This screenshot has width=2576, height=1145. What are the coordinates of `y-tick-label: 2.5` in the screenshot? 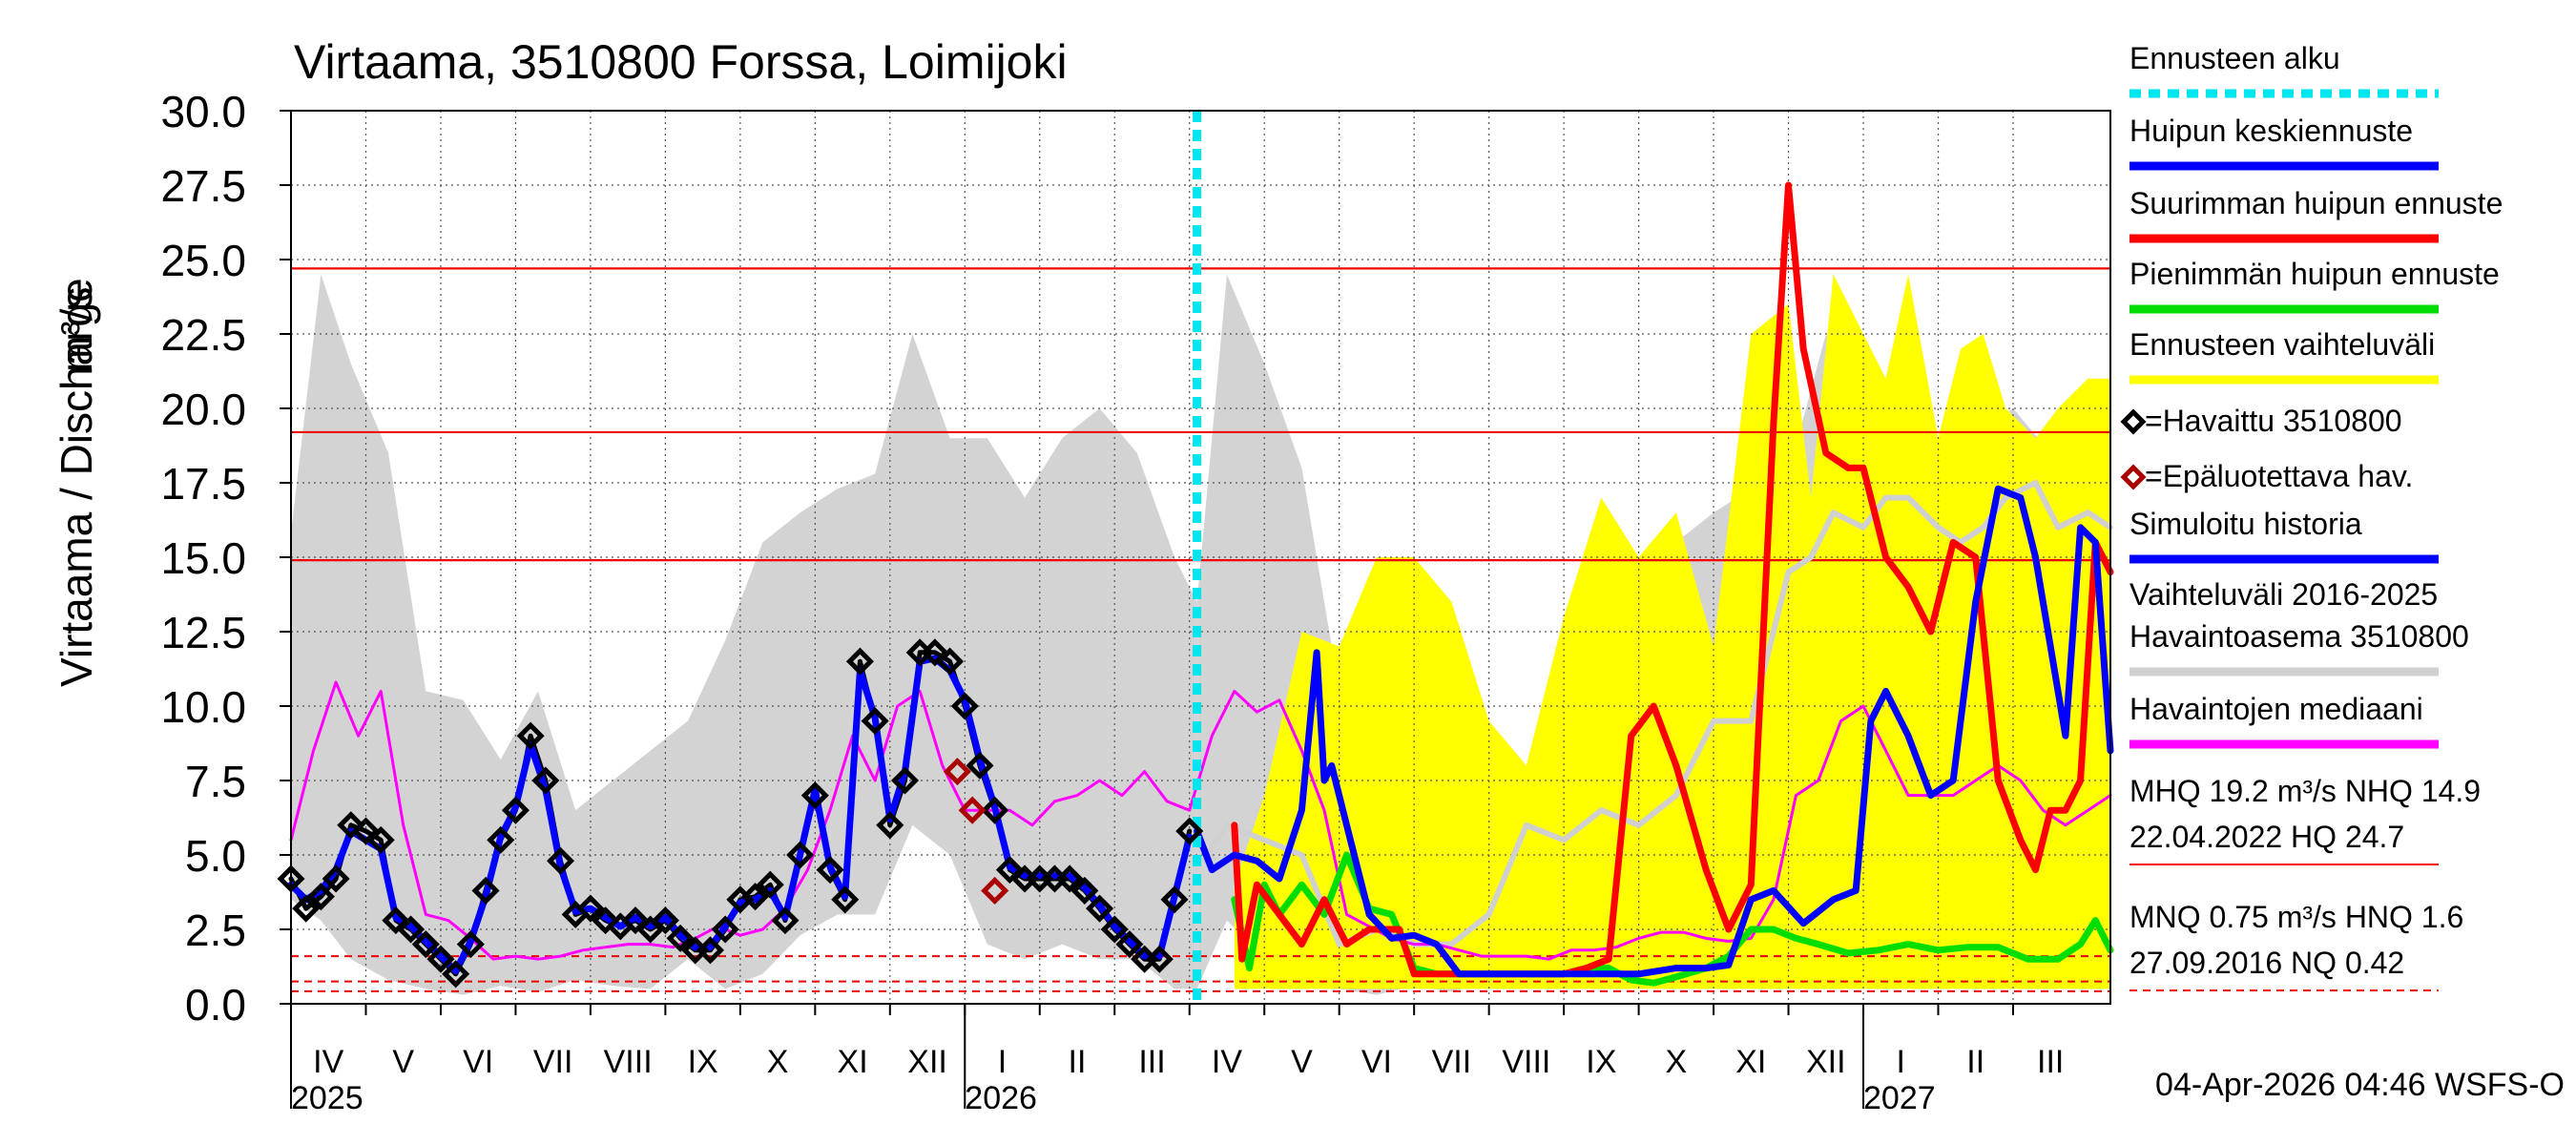 It's located at (215, 931).